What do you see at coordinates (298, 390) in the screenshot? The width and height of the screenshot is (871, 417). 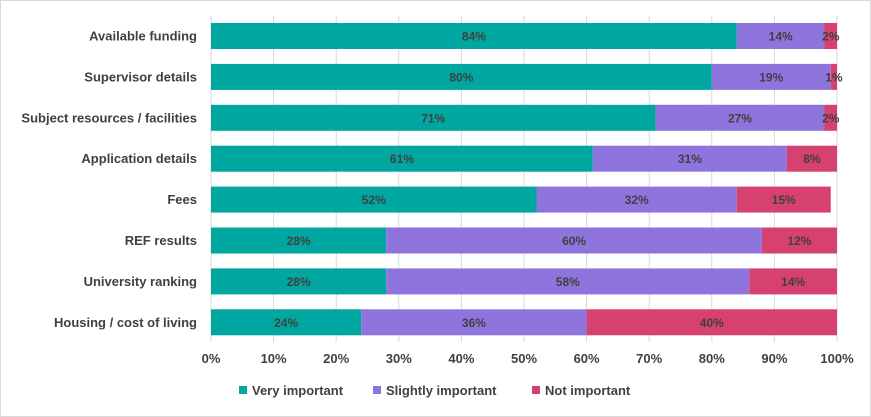 I see `legend-label: Very important` at bounding box center [298, 390].